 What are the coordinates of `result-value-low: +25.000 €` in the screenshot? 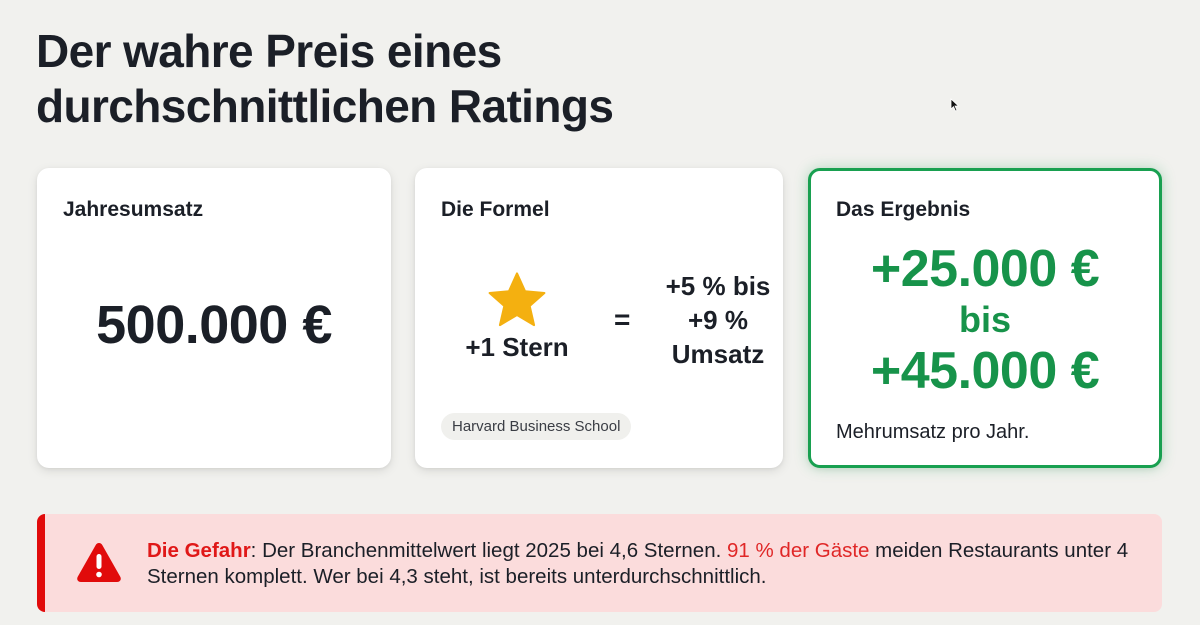 It's located at (985, 269).